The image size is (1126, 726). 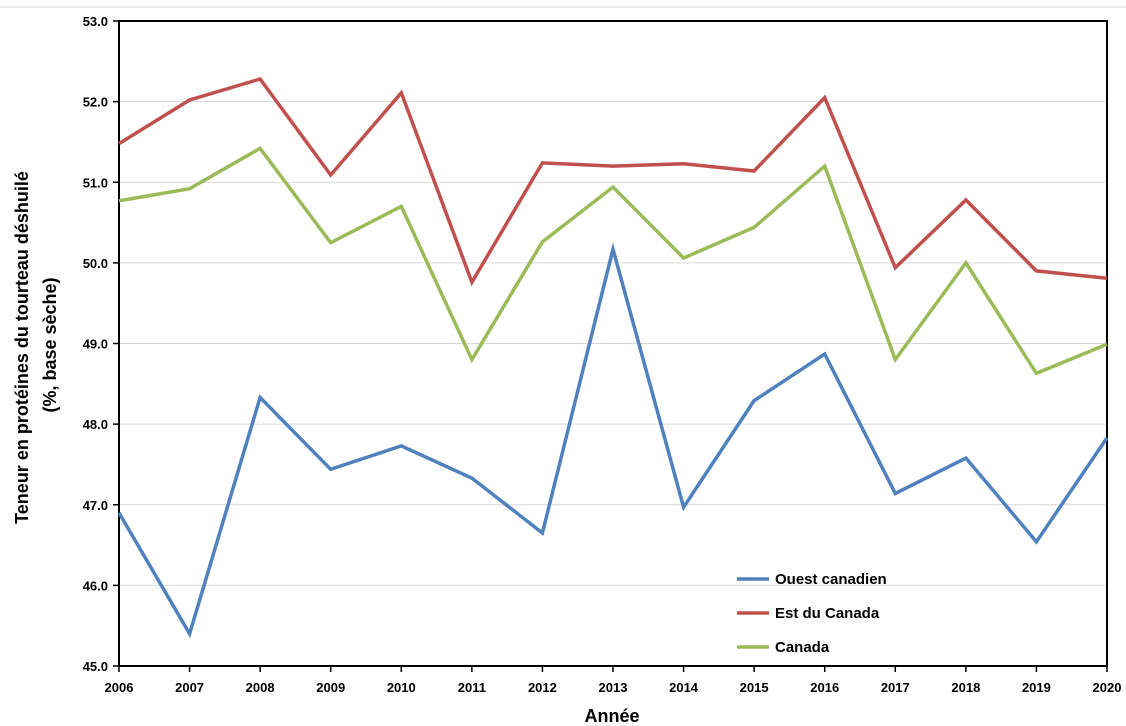 What do you see at coordinates (95, 263) in the screenshot?
I see `y-tick-label: 50.0` at bounding box center [95, 263].